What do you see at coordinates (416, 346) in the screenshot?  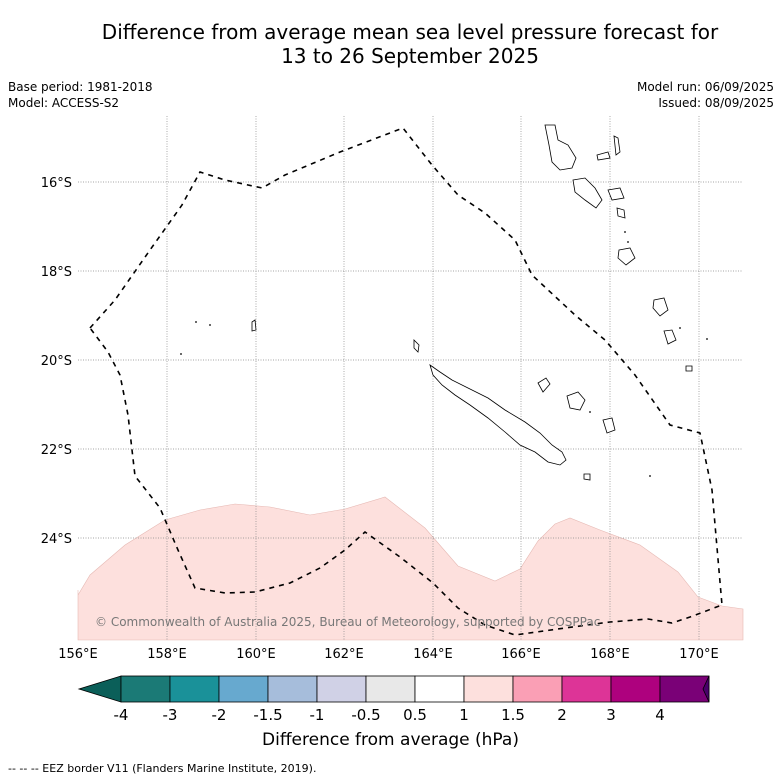 I see `belep-island` at bounding box center [416, 346].